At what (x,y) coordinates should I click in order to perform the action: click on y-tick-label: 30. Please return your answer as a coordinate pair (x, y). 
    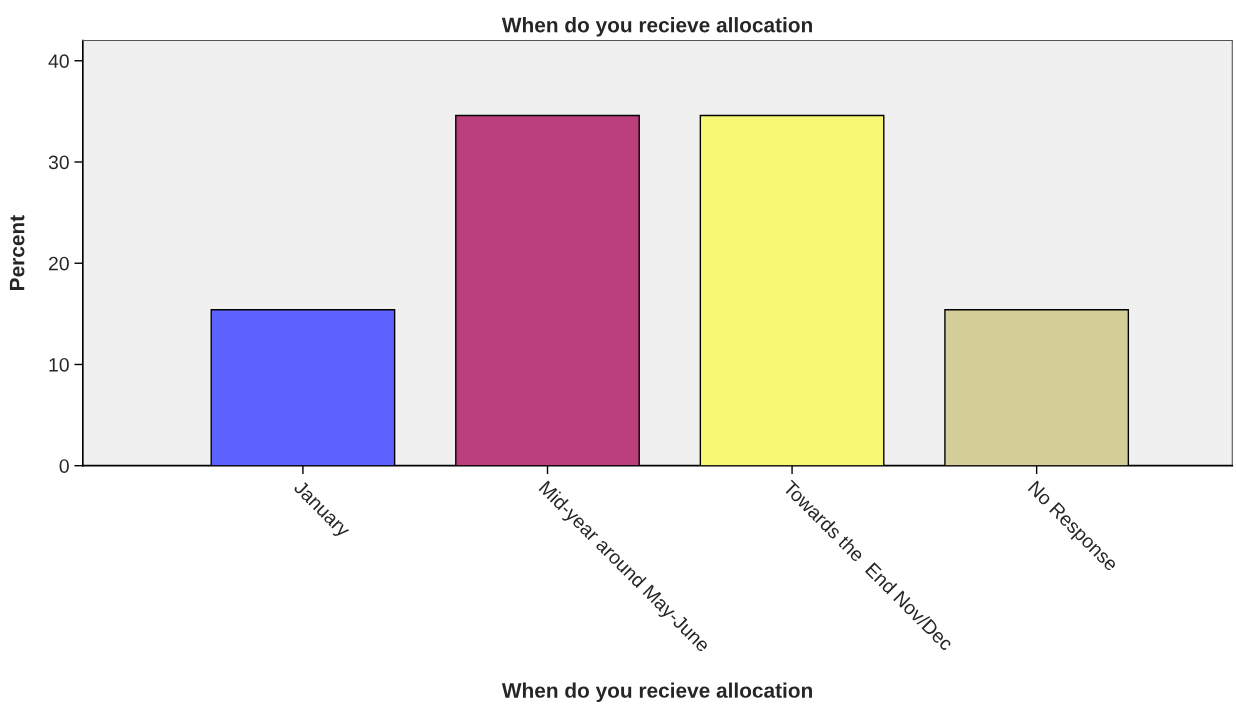
    Looking at the image, I should click on (58, 162).